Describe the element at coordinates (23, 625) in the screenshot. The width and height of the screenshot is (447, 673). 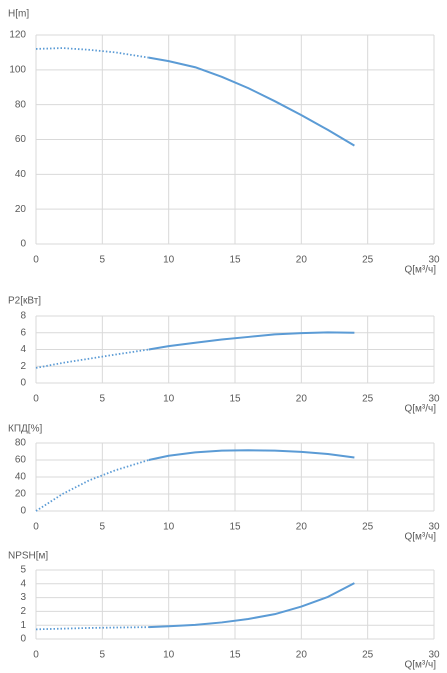
I see `y-tick-label: 1` at that location.